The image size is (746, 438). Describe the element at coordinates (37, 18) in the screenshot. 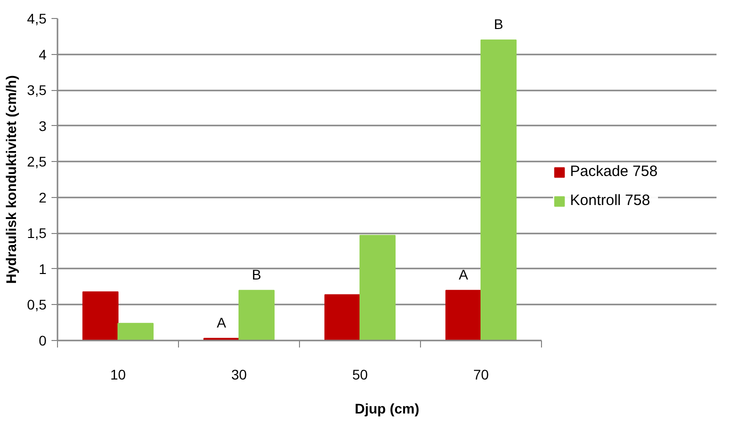

I see `y-tick-label: 4,5` at that location.